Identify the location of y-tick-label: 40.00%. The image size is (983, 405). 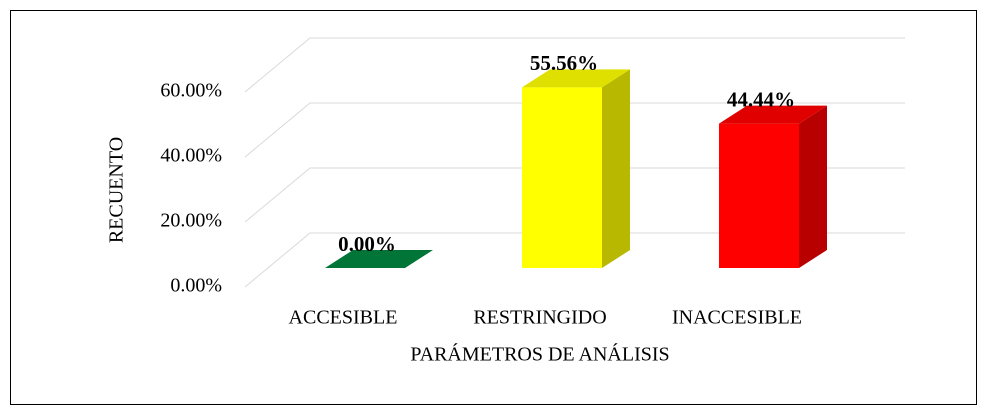
(191, 156).